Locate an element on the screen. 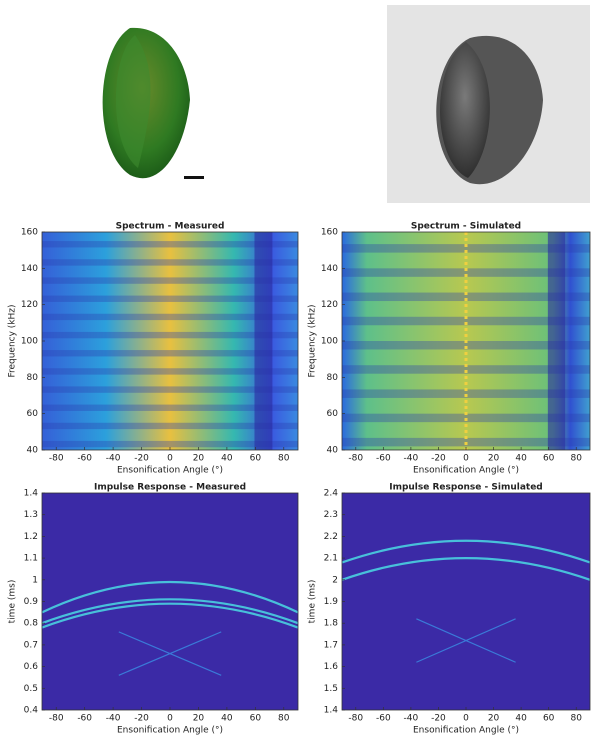 This screenshot has width=595, height=738. y-tick-label: 0.5 is located at coordinates (31, 689).